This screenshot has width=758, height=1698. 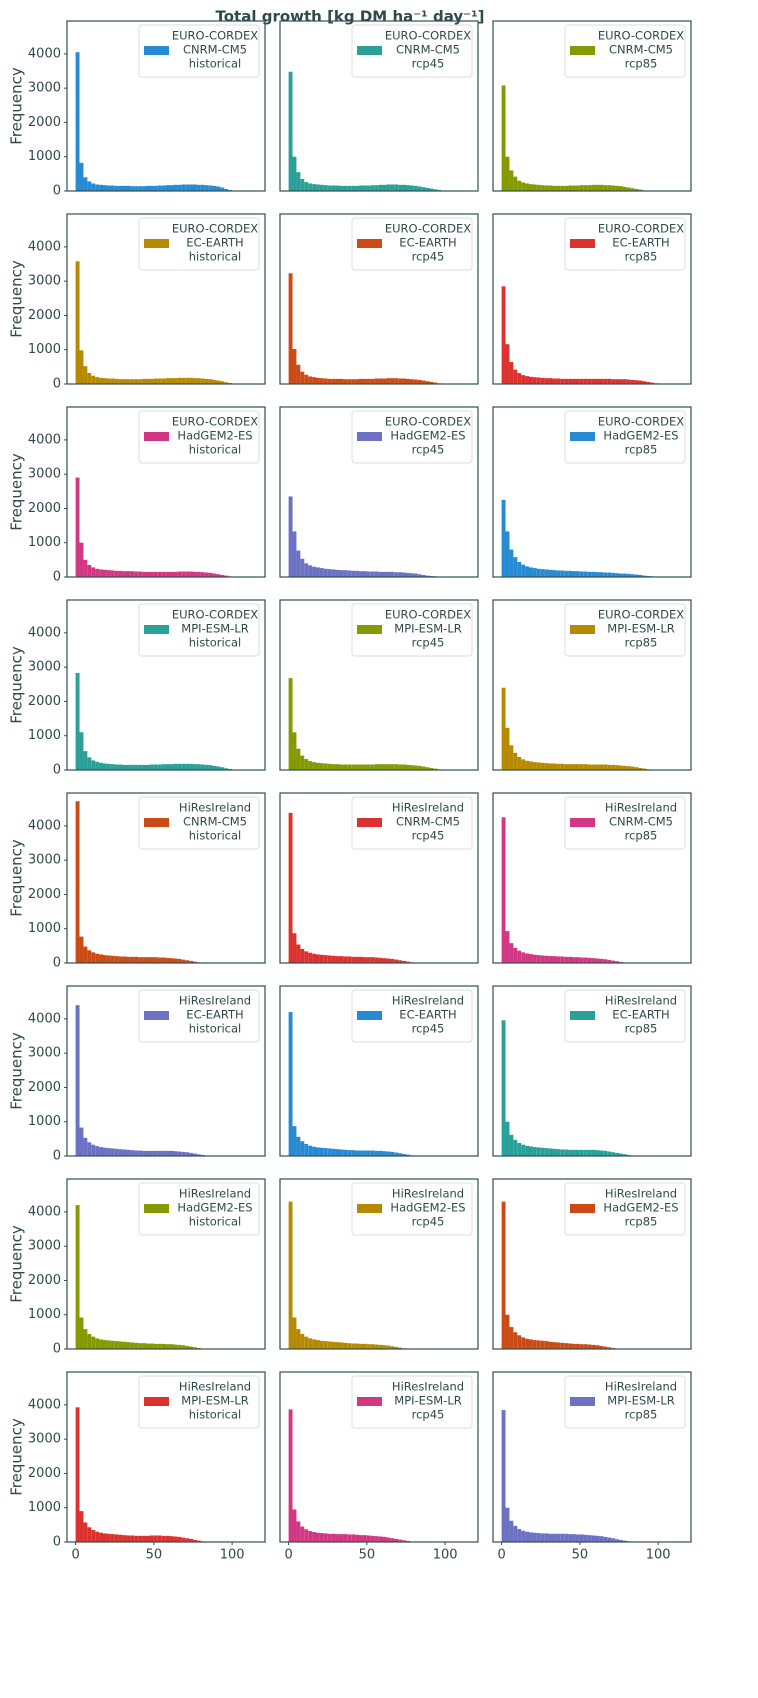 What do you see at coordinates (215, 450) in the screenshot?
I see `legend-label: historical` at bounding box center [215, 450].